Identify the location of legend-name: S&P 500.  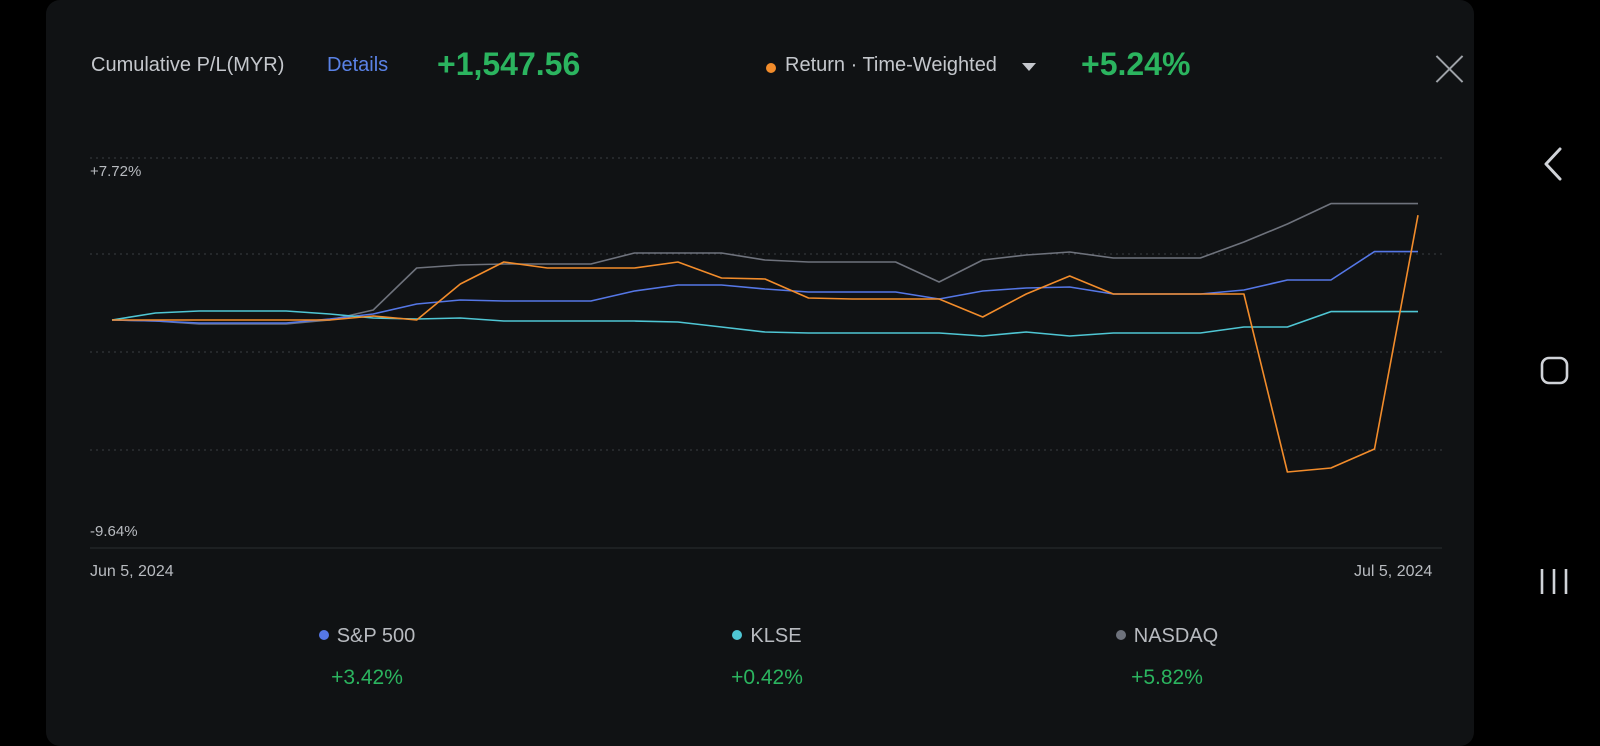
(376, 636).